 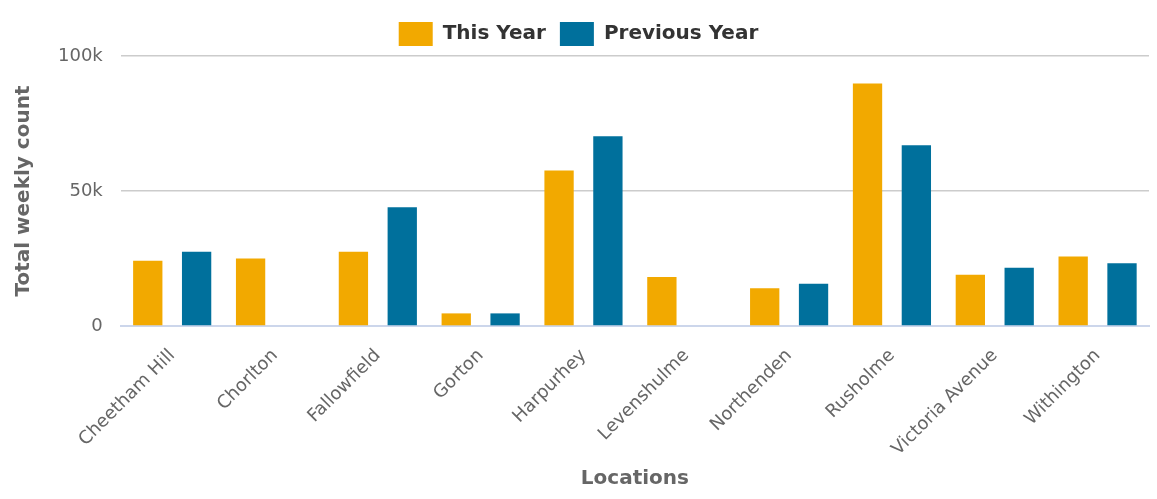 I want to click on legend-label: Previous Year, so click(x=681, y=32).